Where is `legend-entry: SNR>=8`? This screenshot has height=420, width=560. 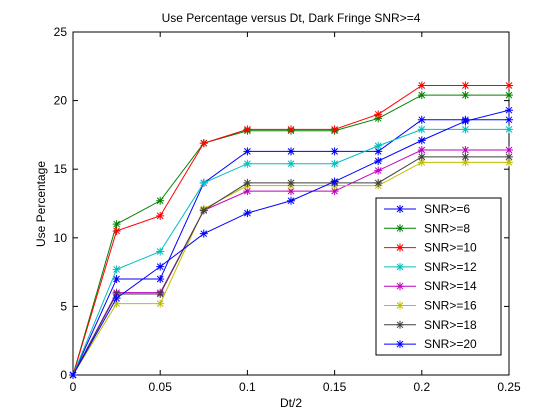
legend-entry: SNR>=8 is located at coordinates (427, 228).